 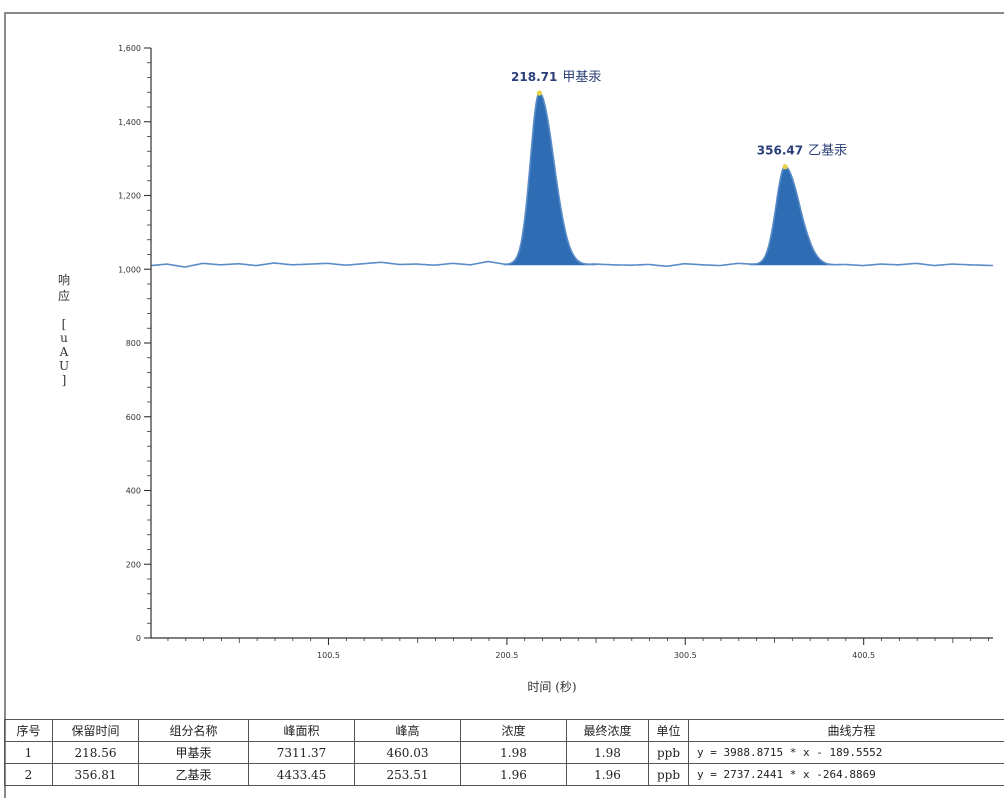 What do you see at coordinates (95, 730) in the screenshot?
I see `column-header: 保留时间` at bounding box center [95, 730].